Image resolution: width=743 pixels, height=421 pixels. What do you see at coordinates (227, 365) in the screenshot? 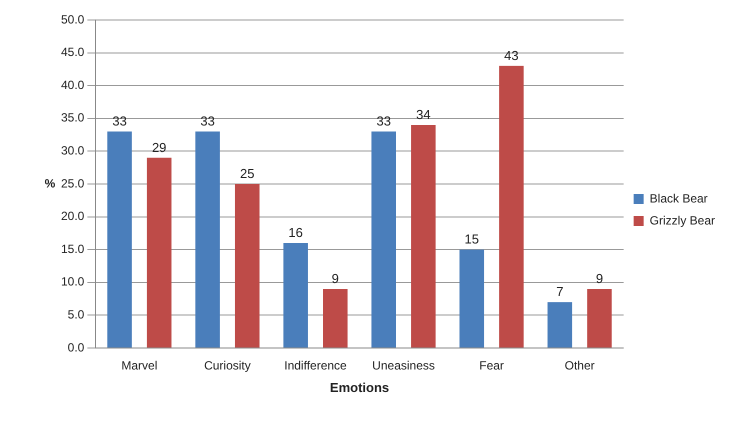
I see `x-tick-label: Curiosity` at bounding box center [227, 365].